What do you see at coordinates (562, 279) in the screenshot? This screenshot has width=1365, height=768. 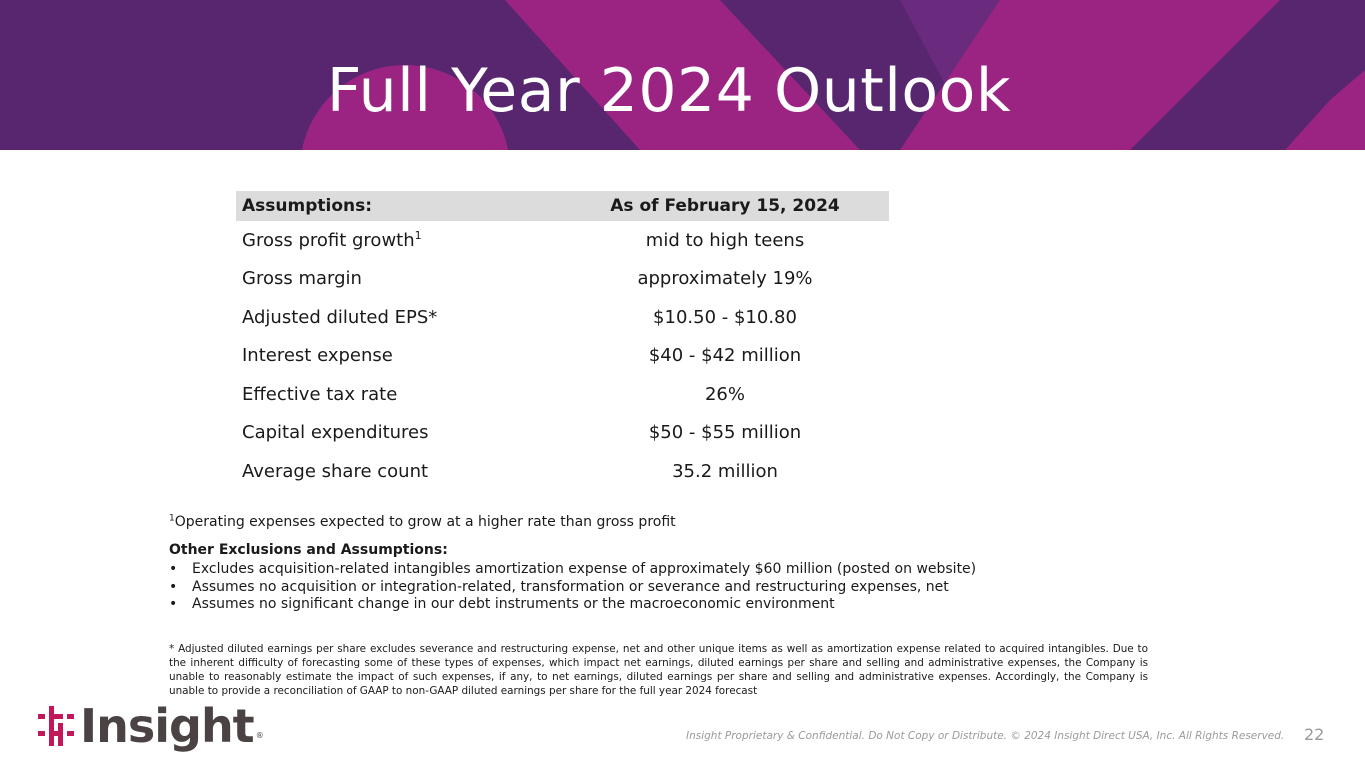 I see `table-row: Gross margin approximately 19%` at bounding box center [562, 279].